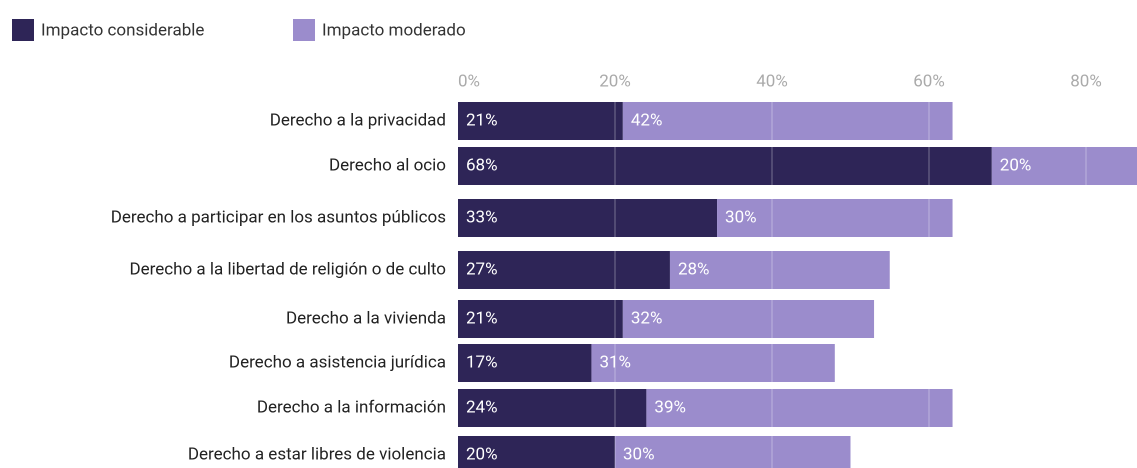 This screenshot has width=1137, height=468. Describe the element at coordinates (387, 165) in the screenshot. I see `category-label: Derecho al ocio` at that location.